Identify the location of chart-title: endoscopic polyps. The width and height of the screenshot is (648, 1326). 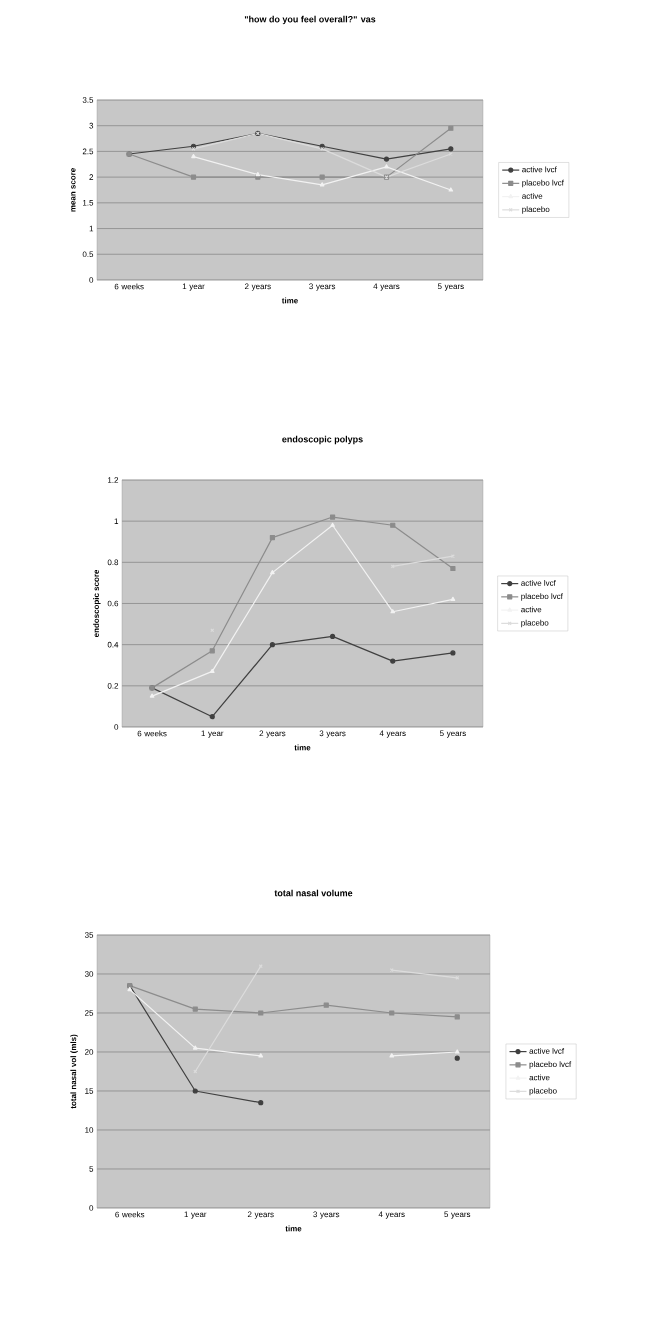
(322, 440).